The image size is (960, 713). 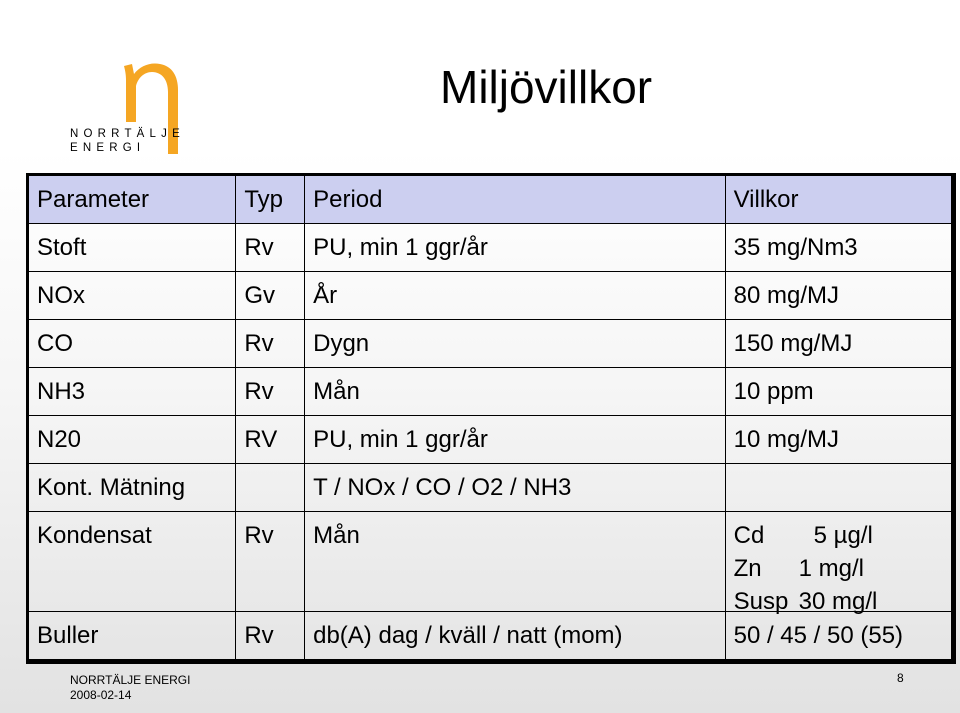 What do you see at coordinates (515, 199) in the screenshot?
I see `header-period: Period` at bounding box center [515, 199].